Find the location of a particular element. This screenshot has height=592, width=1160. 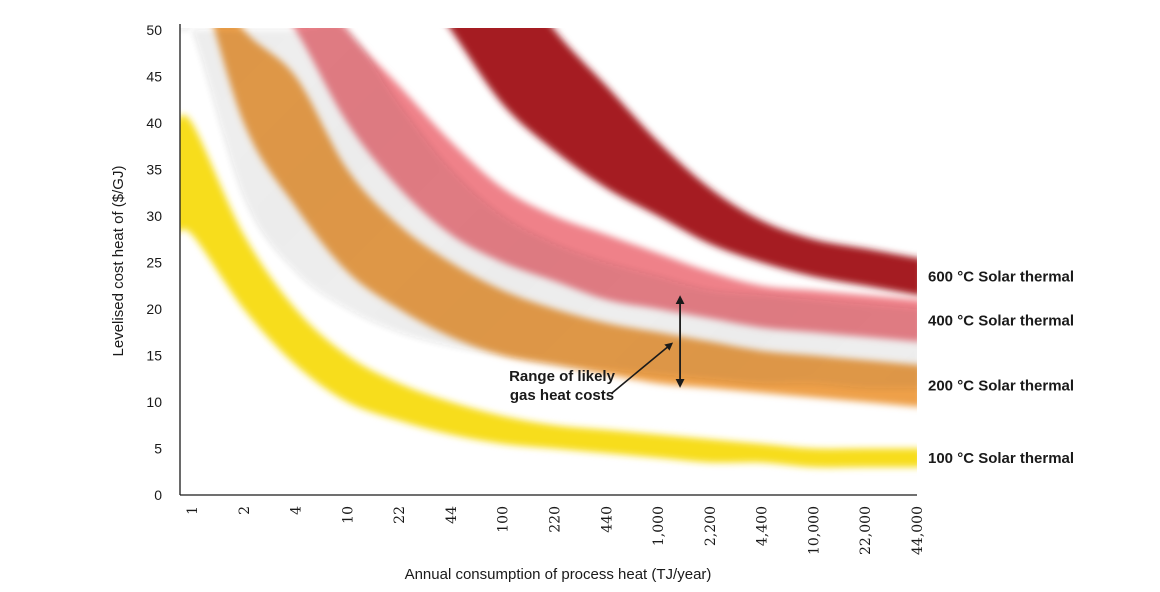

annotation-pointer is located at coordinates (642, 368).